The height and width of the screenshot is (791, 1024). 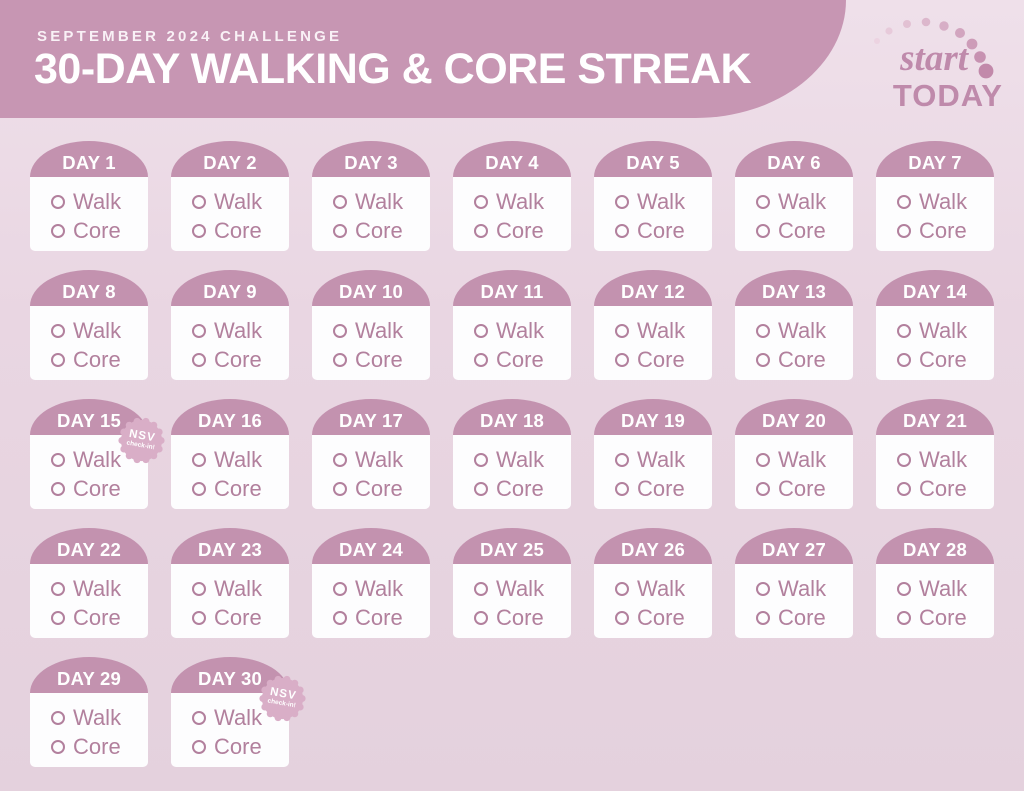 I want to click on day-label: DAY 26, so click(x=653, y=549).